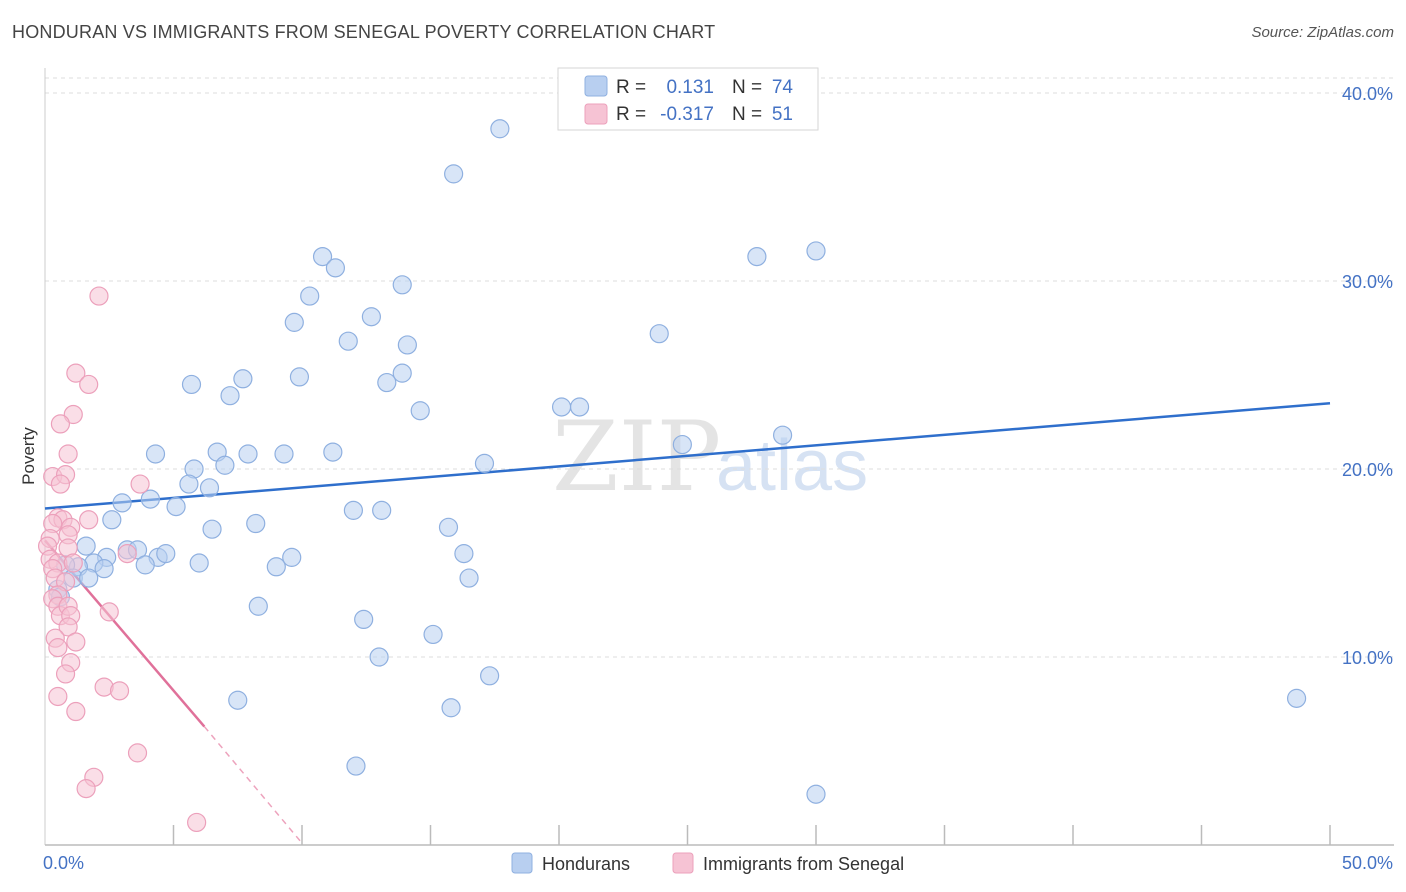 The image size is (1406, 892). What do you see at coordinates (1367, 658) in the screenshot?
I see `y-tick-label: 10.0%` at bounding box center [1367, 658].